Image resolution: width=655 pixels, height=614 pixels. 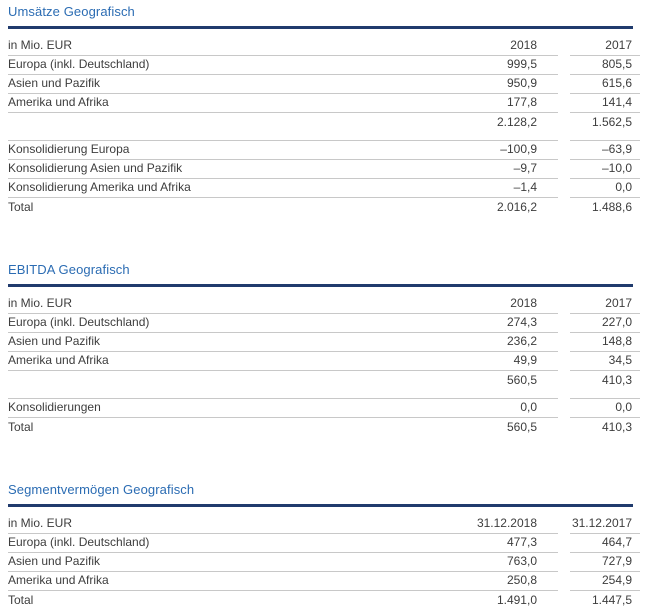 I want to click on table-title: Umsätze Geografisch, so click(x=71, y=11).